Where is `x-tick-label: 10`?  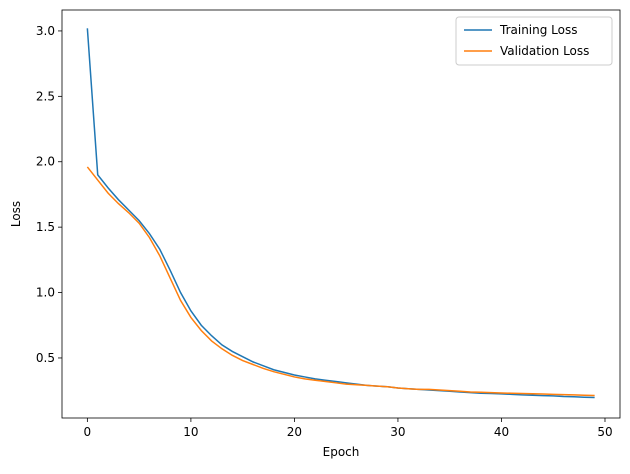 x-tick-label: 10 is located at coordinates (190, 432).